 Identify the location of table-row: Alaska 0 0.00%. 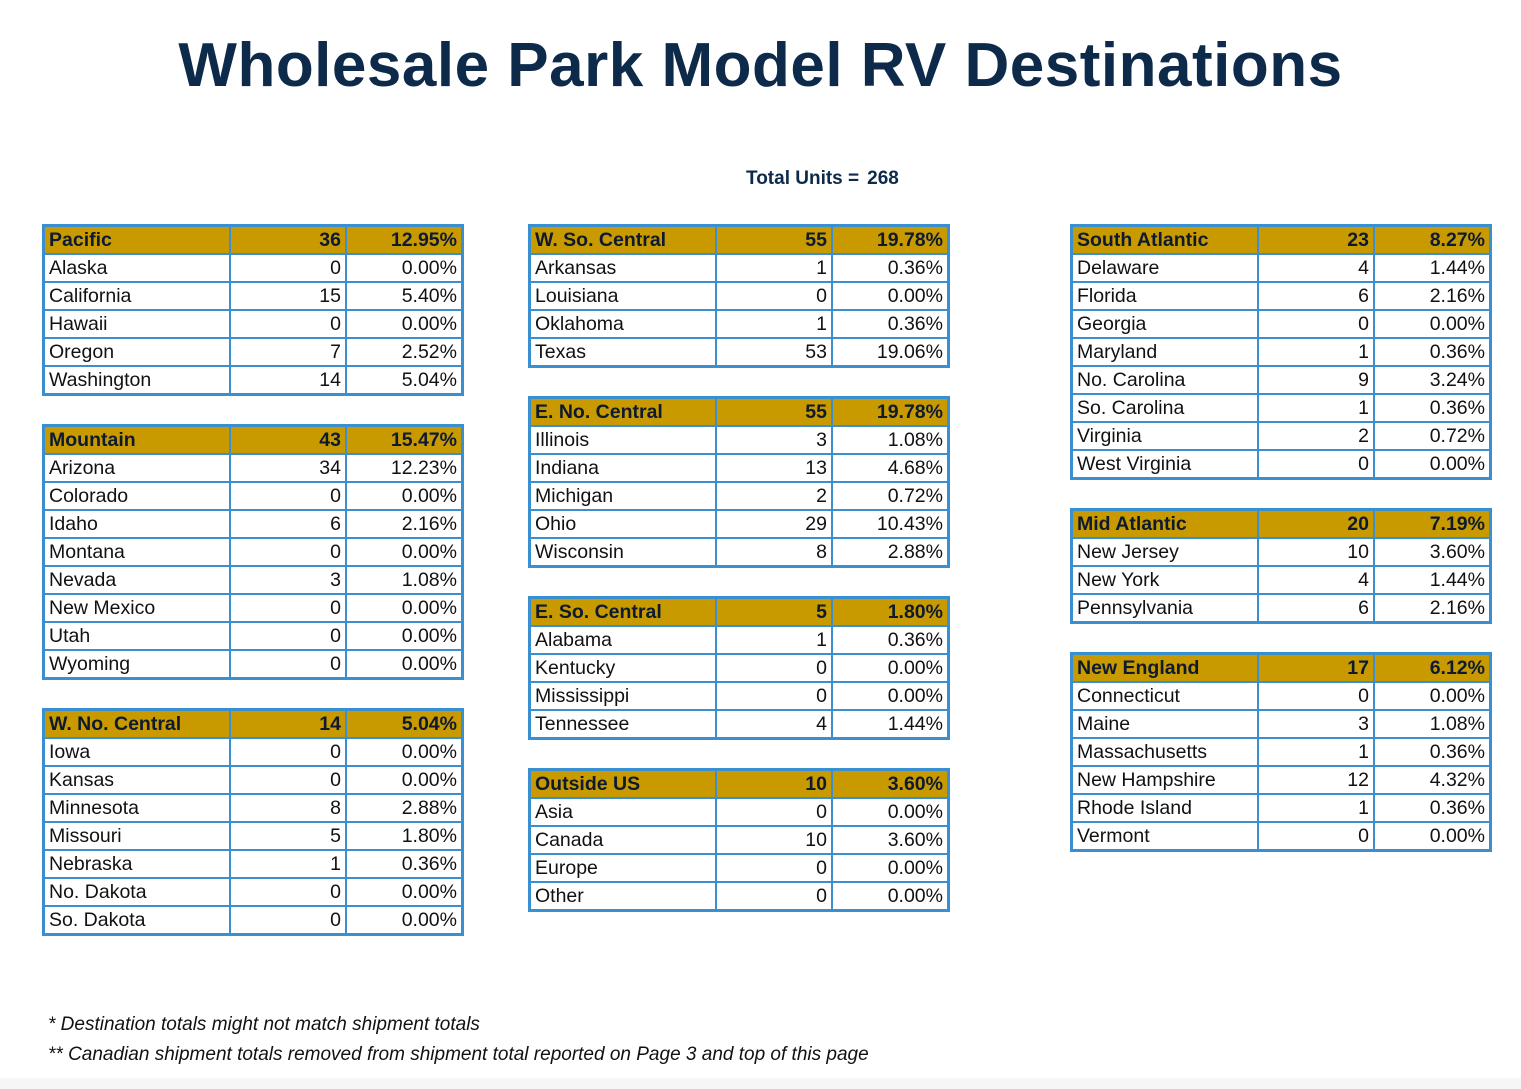
(253, 268).